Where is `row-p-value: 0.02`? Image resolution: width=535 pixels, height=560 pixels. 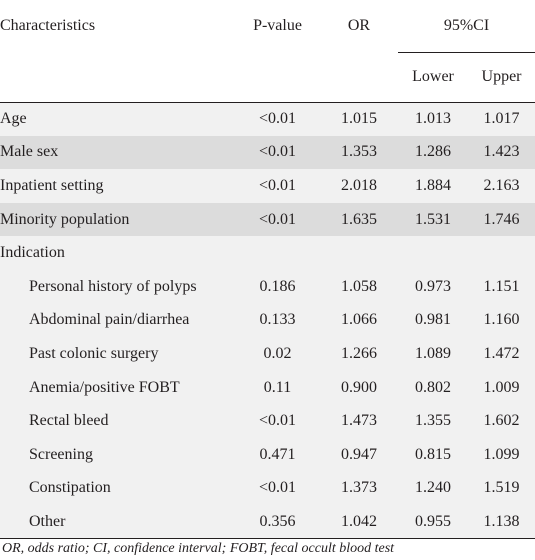 row-p-value: 0.02 is located at coordinates (277, 354).